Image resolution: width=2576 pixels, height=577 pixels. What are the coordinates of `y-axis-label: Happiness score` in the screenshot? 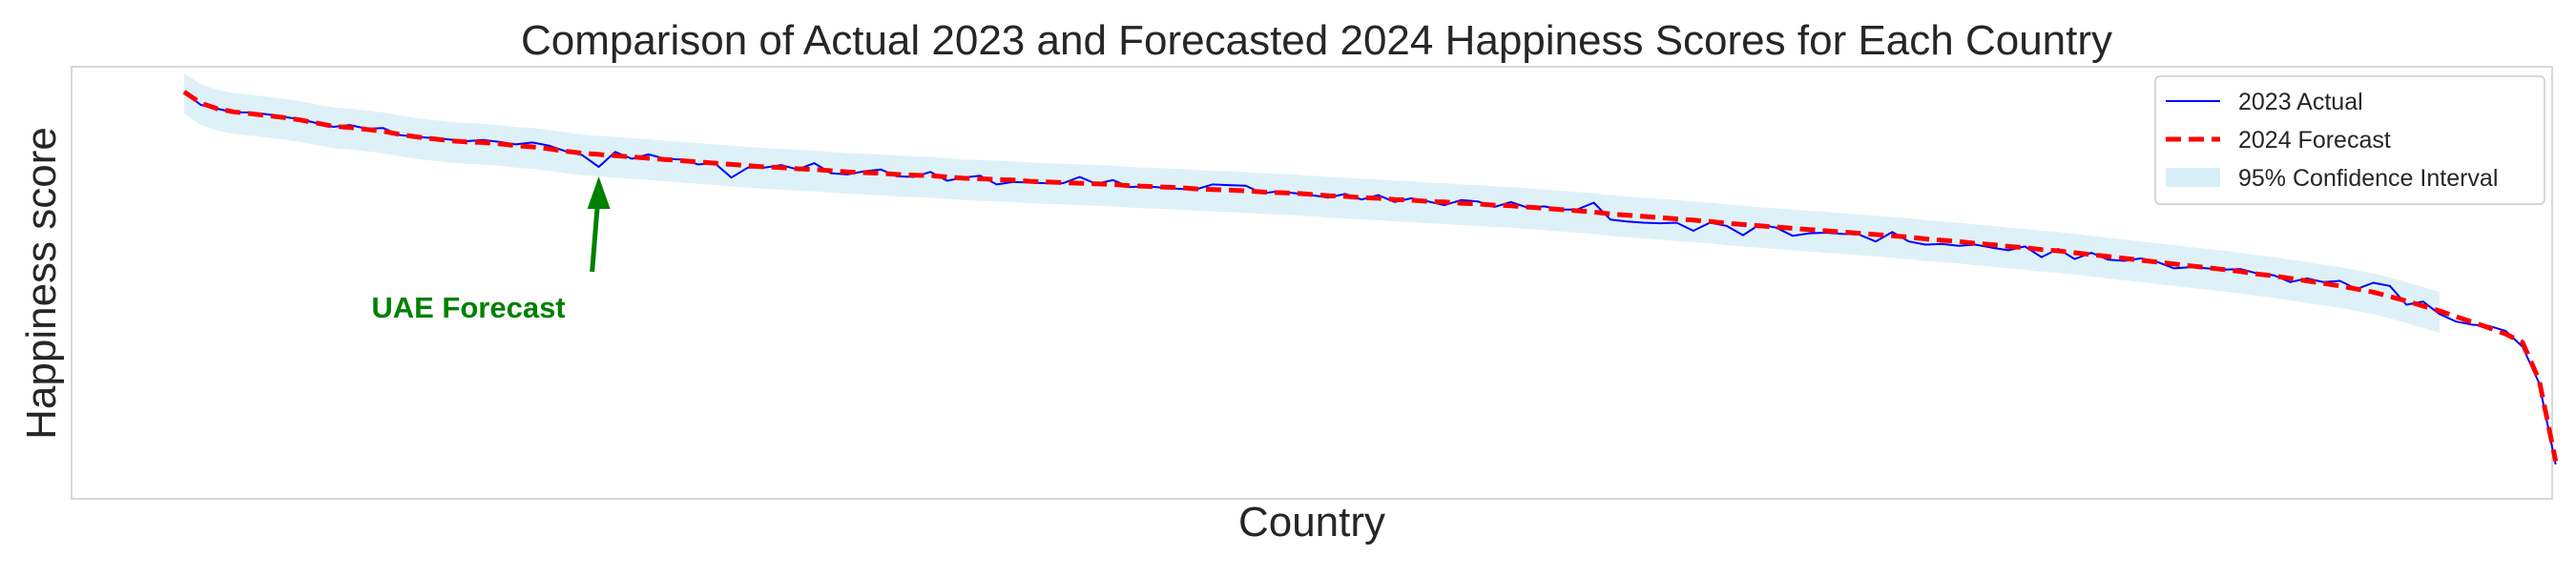 It's located at (41, 283).